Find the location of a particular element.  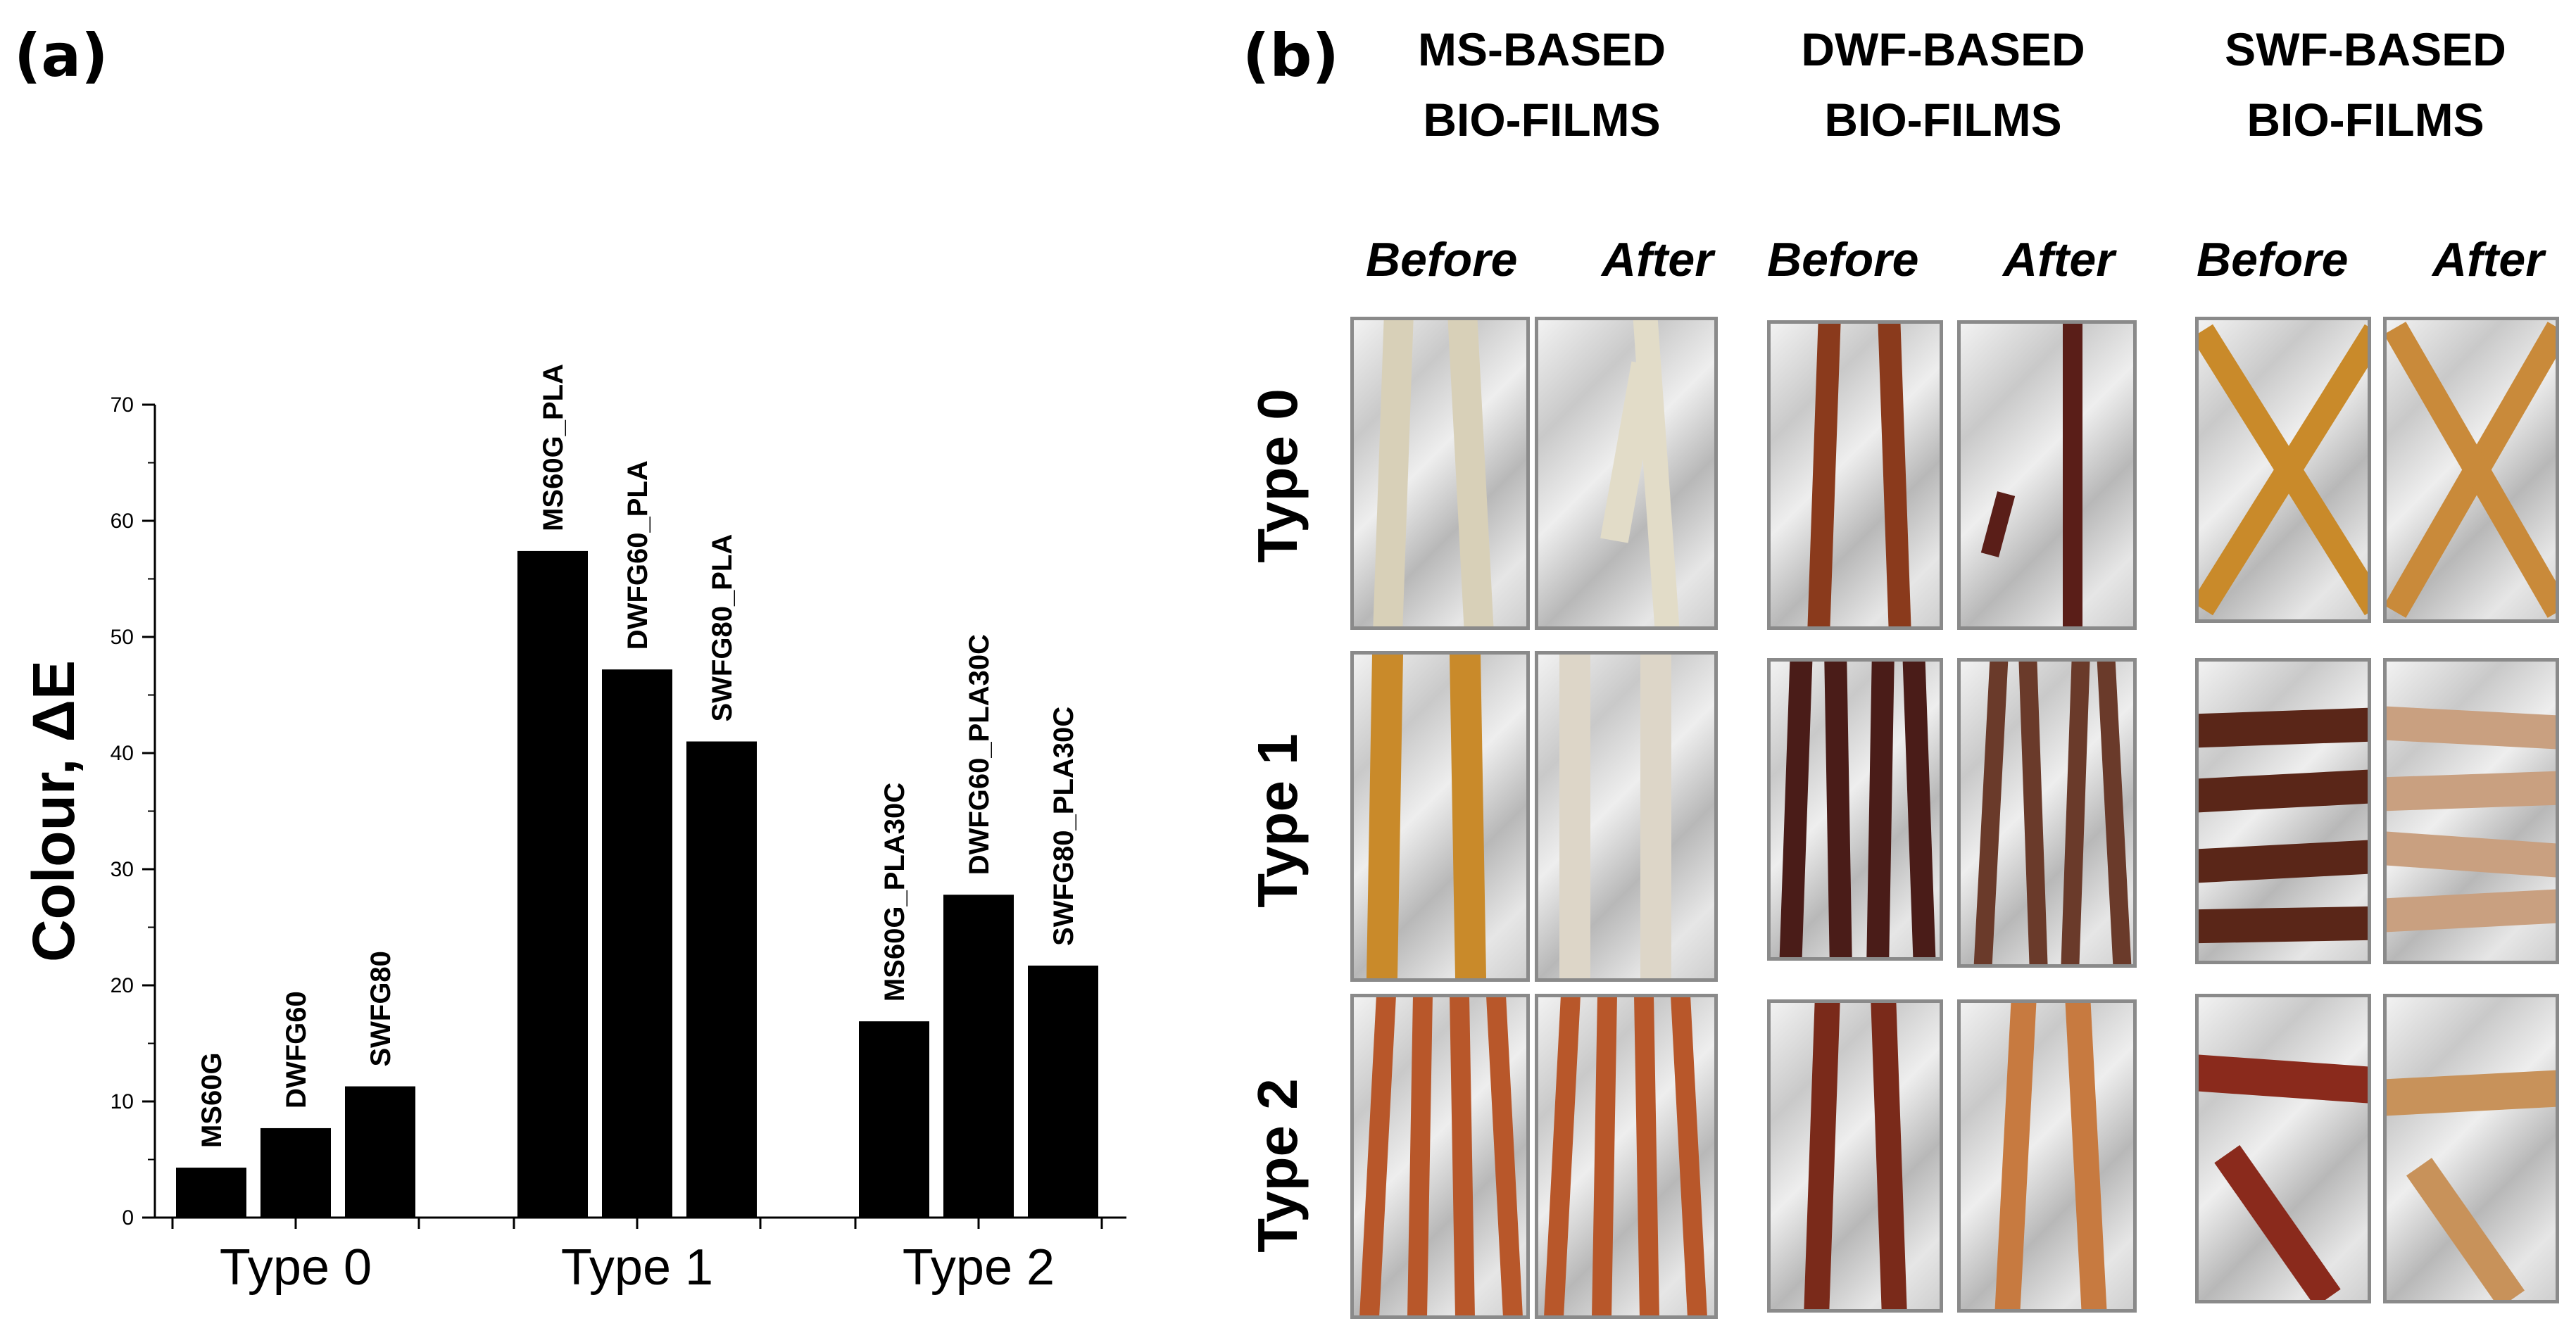

y-tick-label: 50 is located at coordinates (123, 637).